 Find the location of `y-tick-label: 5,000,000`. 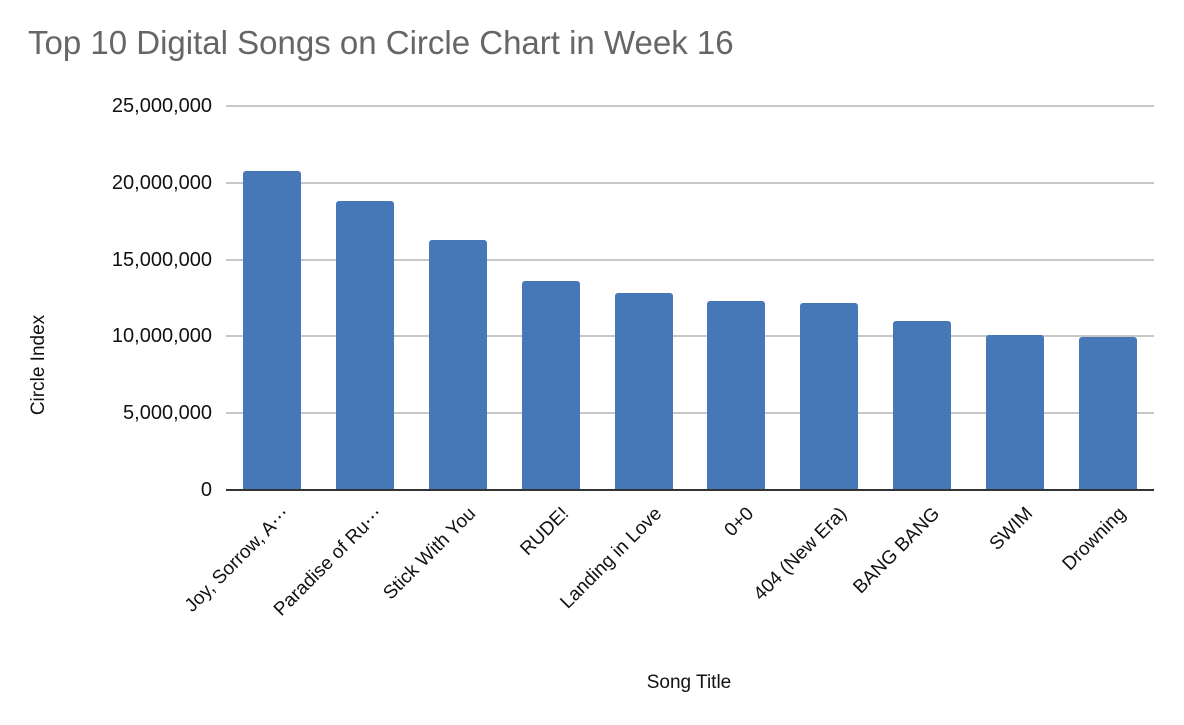

y-tick-label: 5,000,000 is located at coordinates (167, 413).